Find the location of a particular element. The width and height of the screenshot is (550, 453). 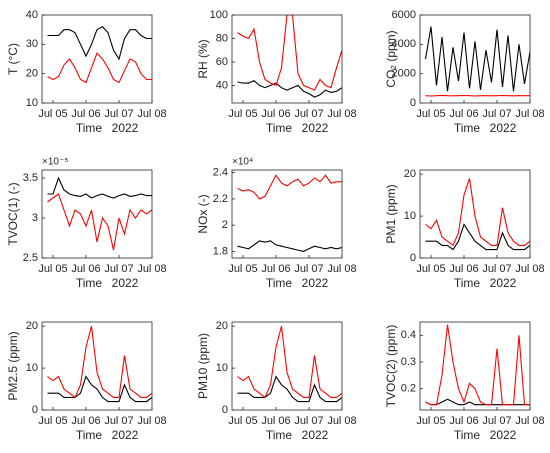

y-tick-label: 6000 is located at coordinates (404, 15).